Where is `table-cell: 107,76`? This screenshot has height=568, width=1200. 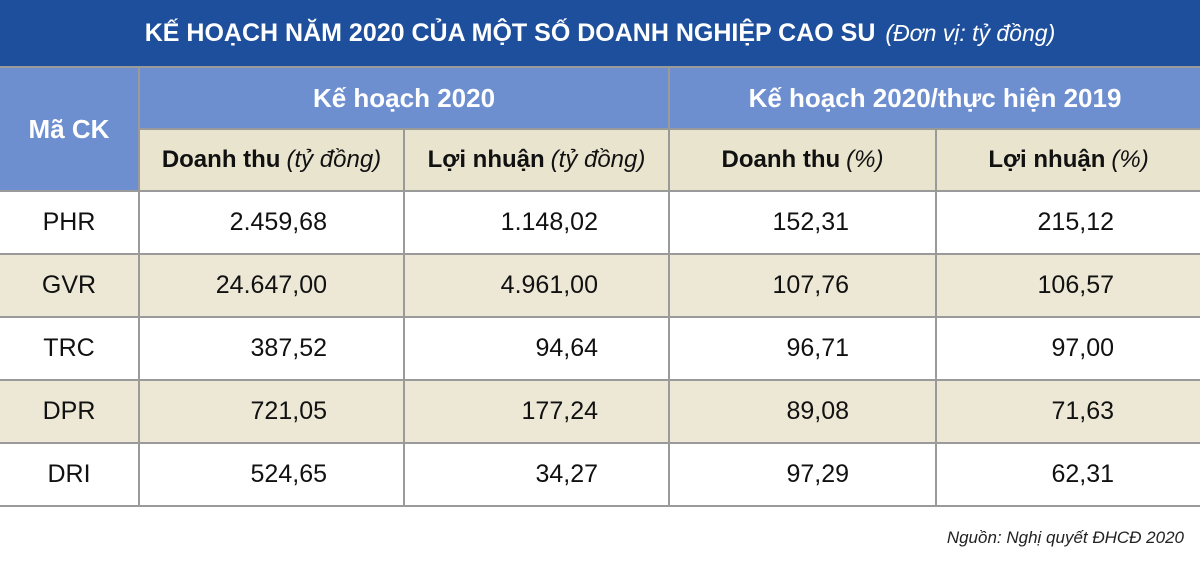
table-cell: 107,76 is located at coordinates (802, 285).